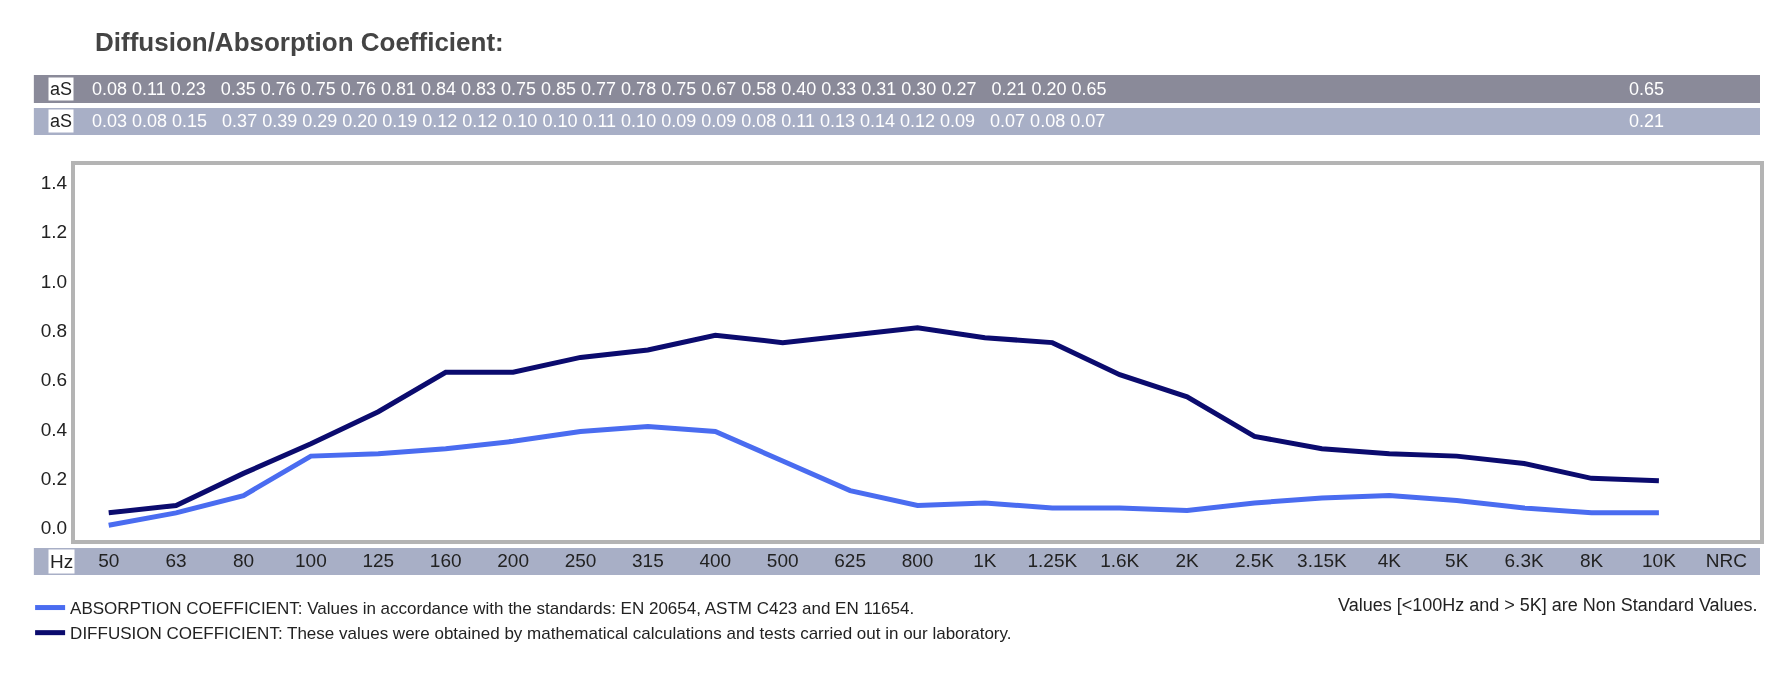  I want to click on x-tick-label: 2.5K, so click(1254, 560).